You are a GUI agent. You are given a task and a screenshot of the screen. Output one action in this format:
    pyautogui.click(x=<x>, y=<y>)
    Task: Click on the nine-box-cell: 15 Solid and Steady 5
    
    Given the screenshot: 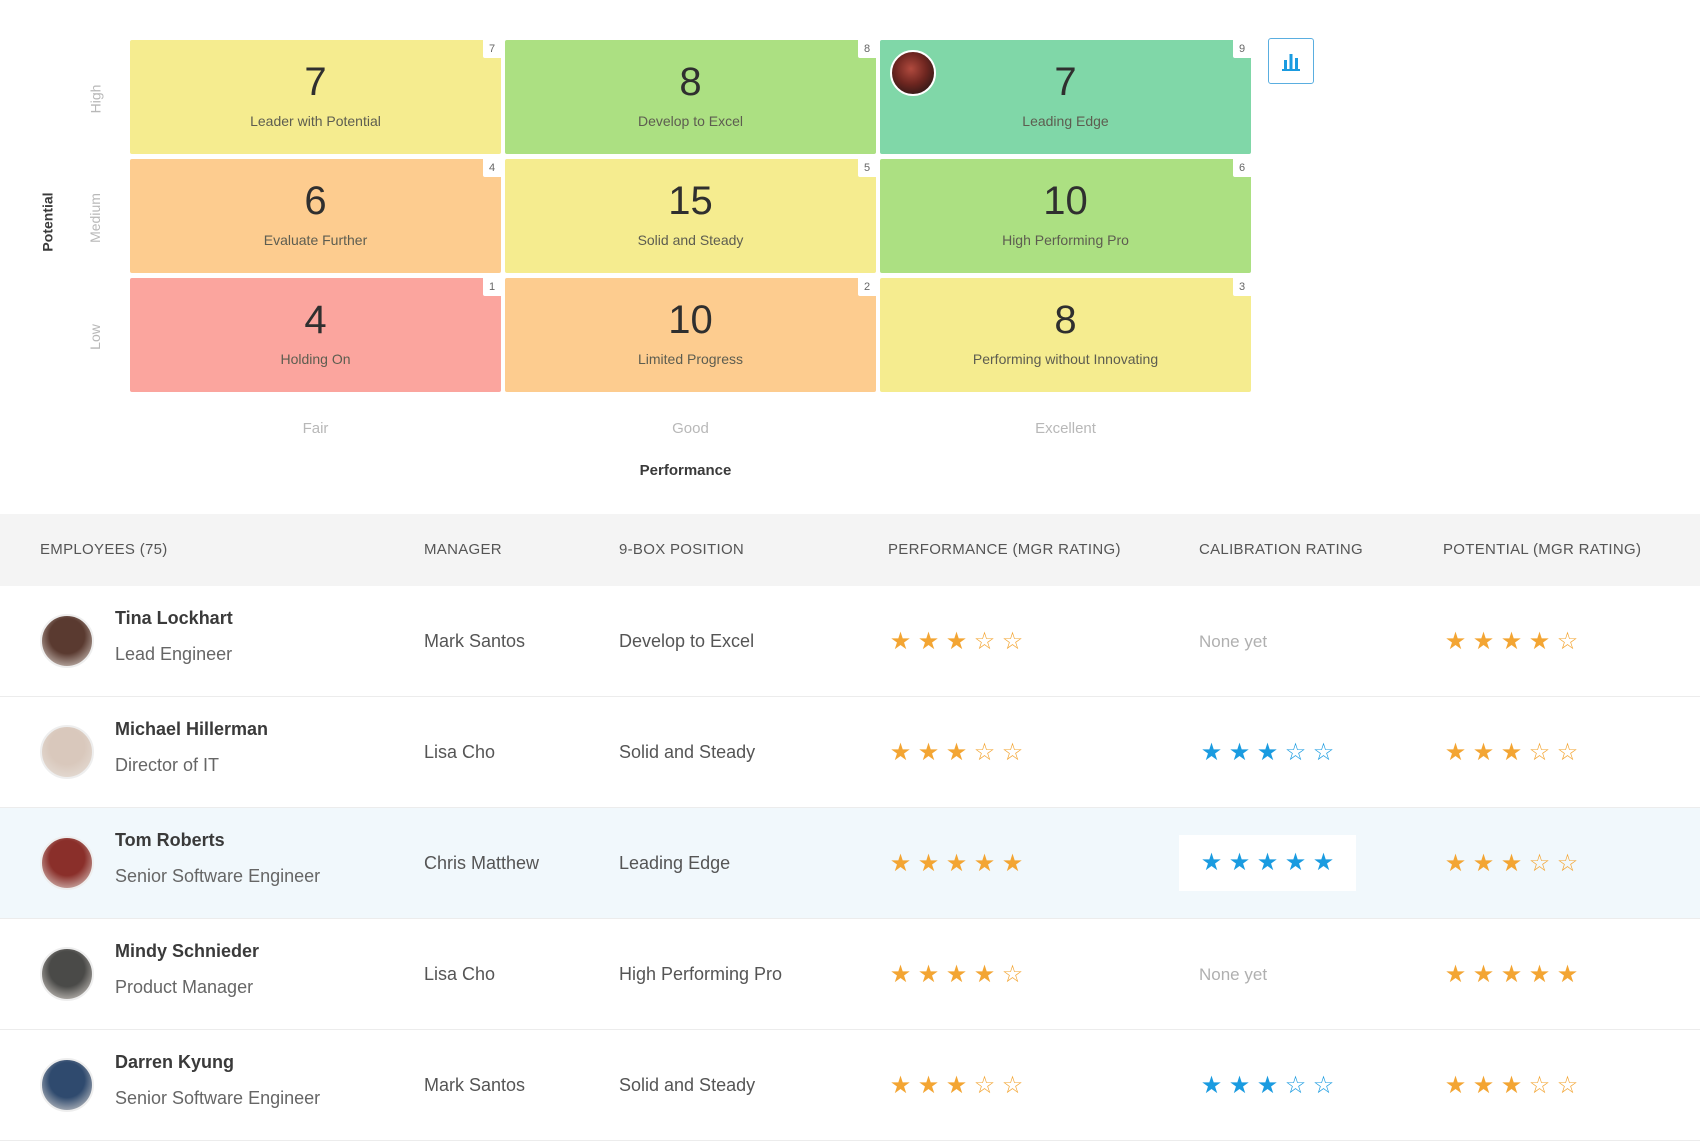 What is the action you would take?
    pyautogui.click(x=690, y=216)
    